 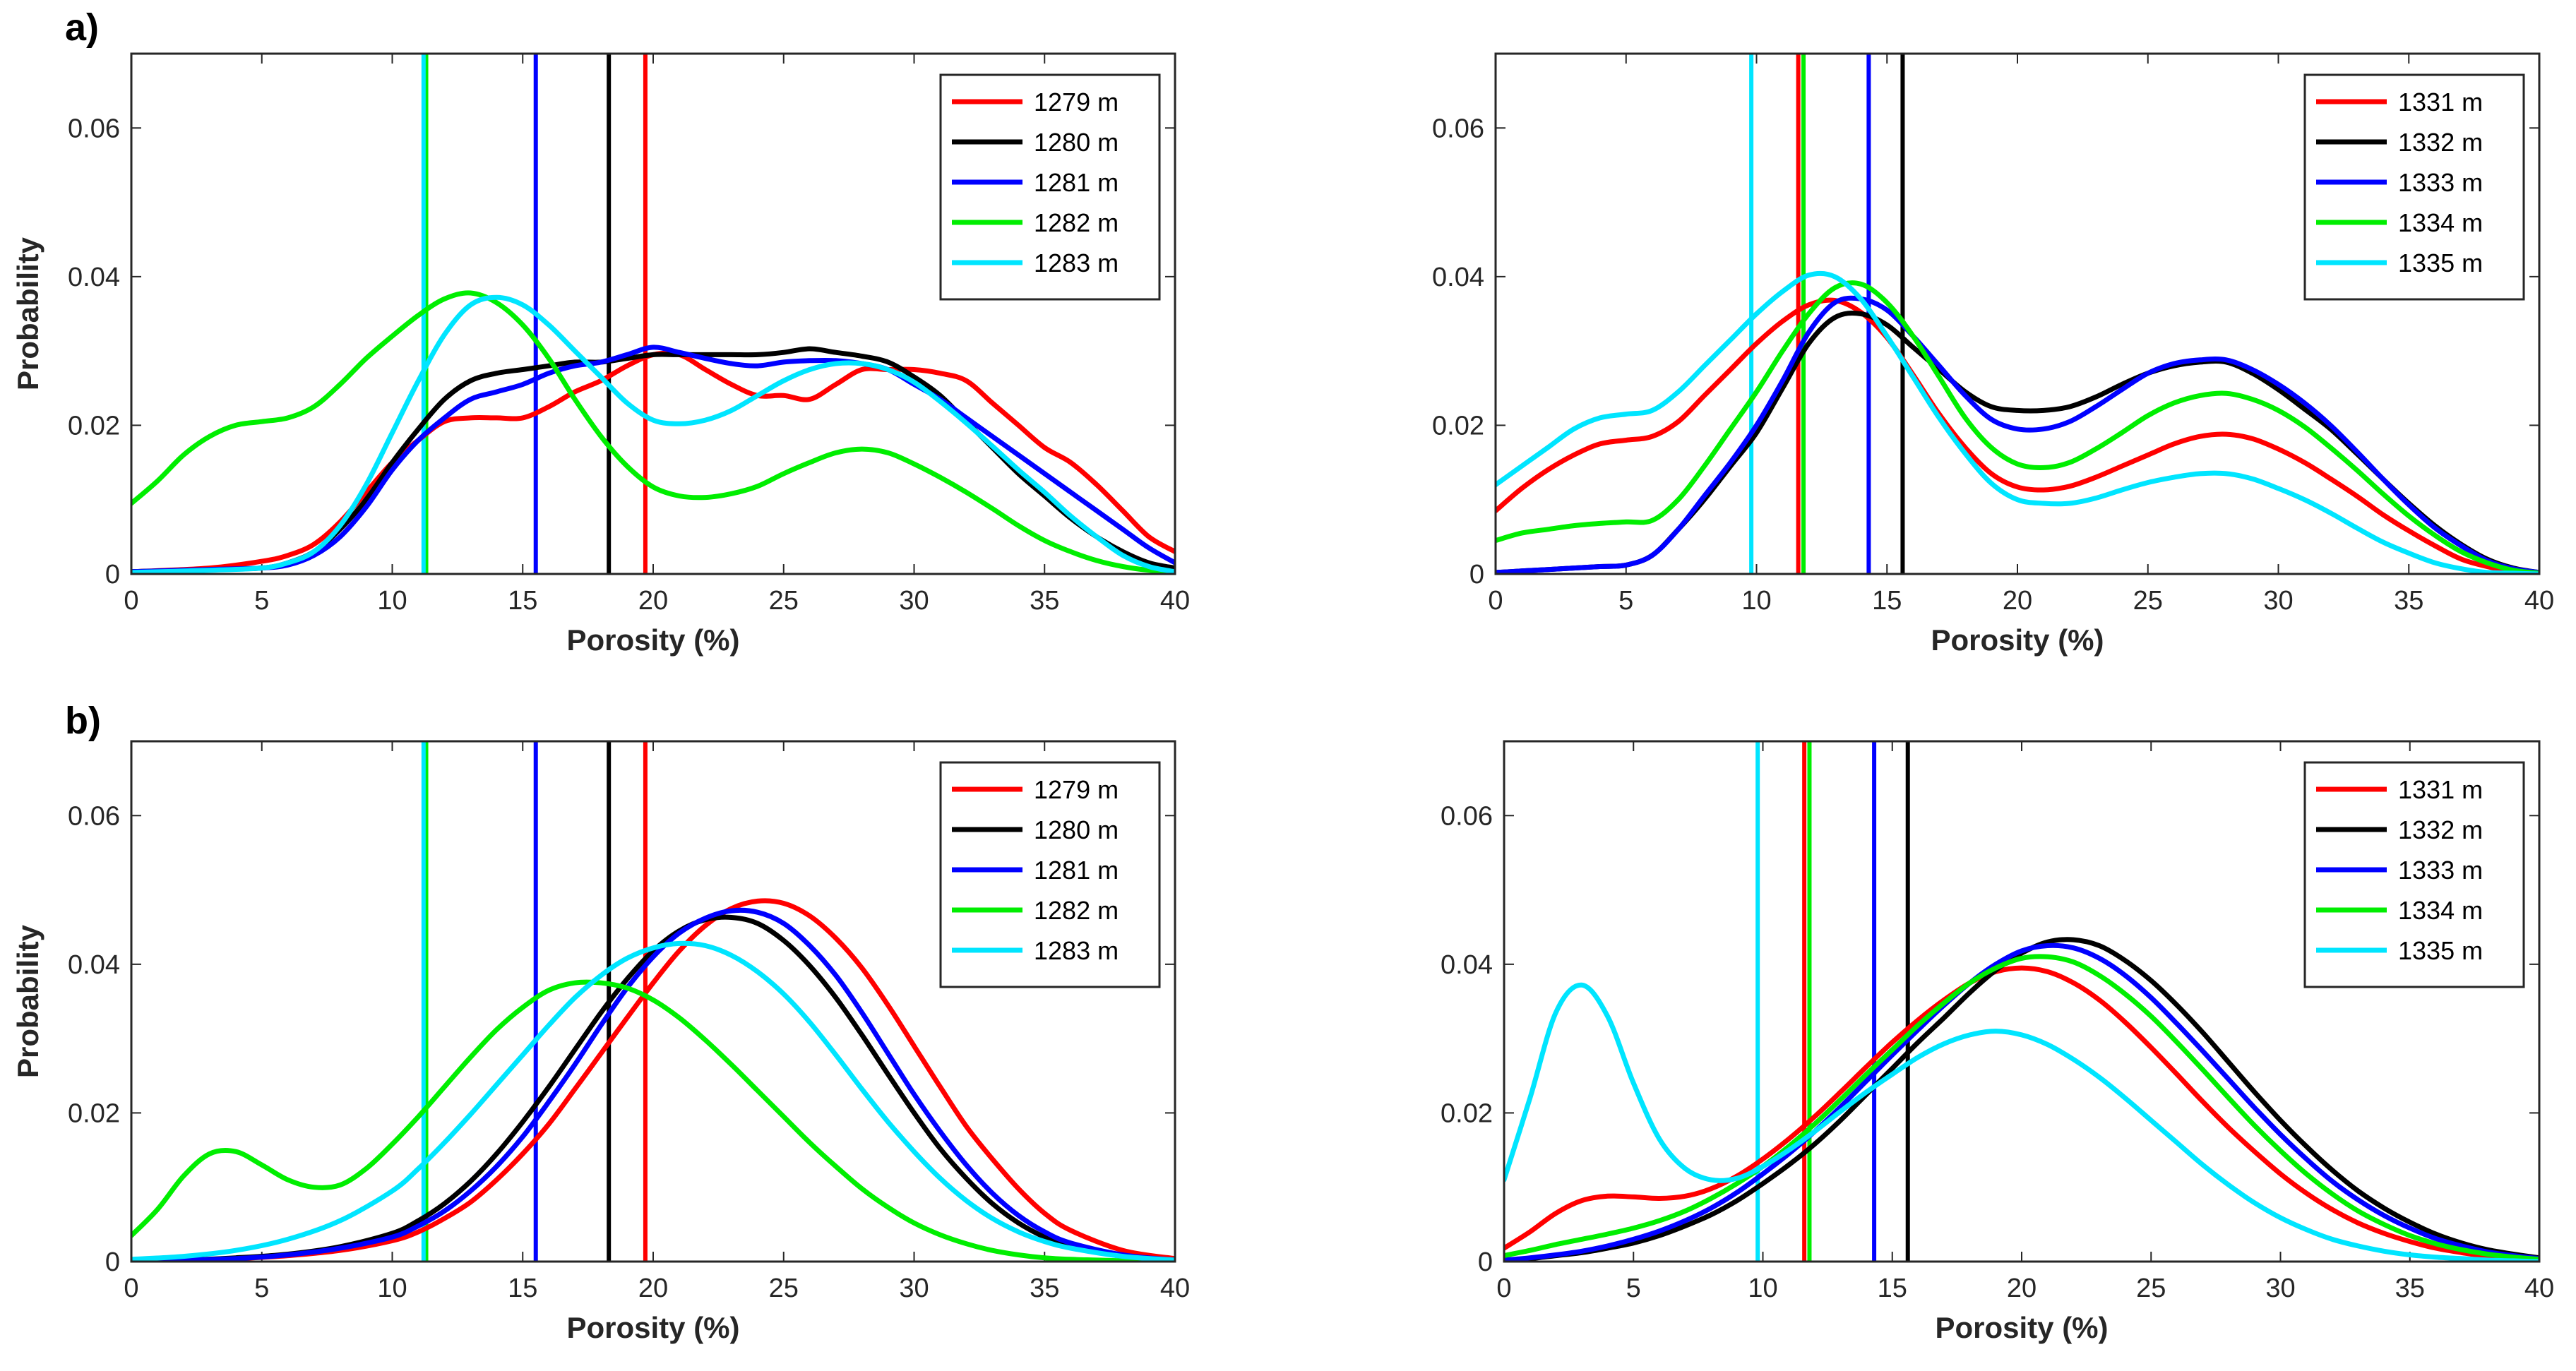 I want to click on legend-item: 1335 m, so click(x=2440, y=950).